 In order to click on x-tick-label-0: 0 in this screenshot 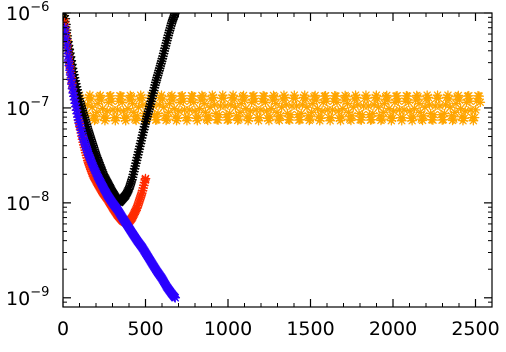, I will do `click(63, 329)`.